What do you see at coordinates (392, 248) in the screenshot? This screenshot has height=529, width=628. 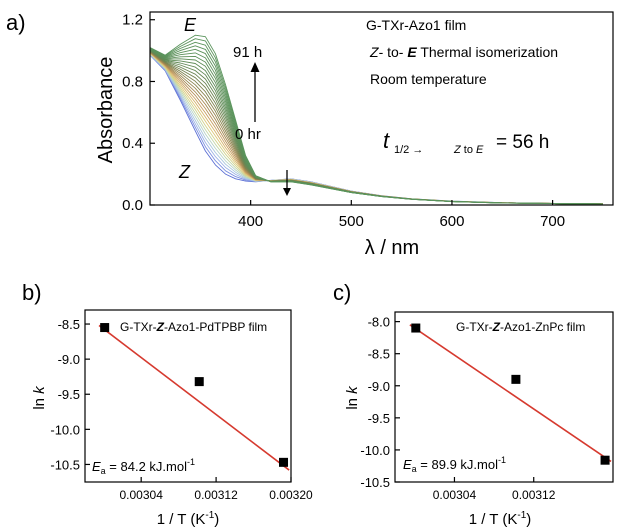 I see `a-x-axis-label: λ / nm` at bounding box center [392, 248].